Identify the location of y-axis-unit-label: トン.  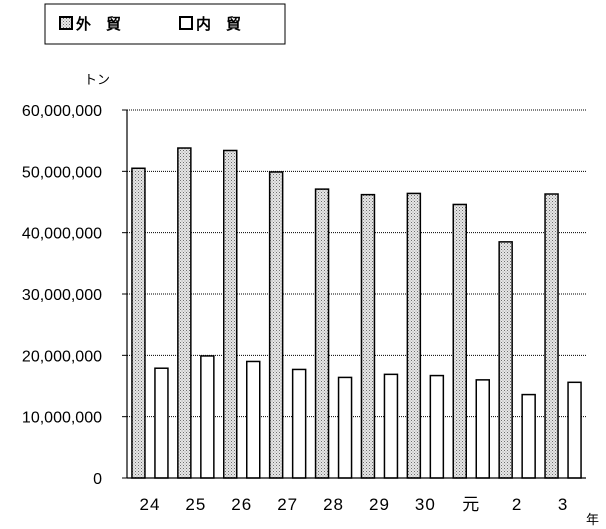
(97, 80).